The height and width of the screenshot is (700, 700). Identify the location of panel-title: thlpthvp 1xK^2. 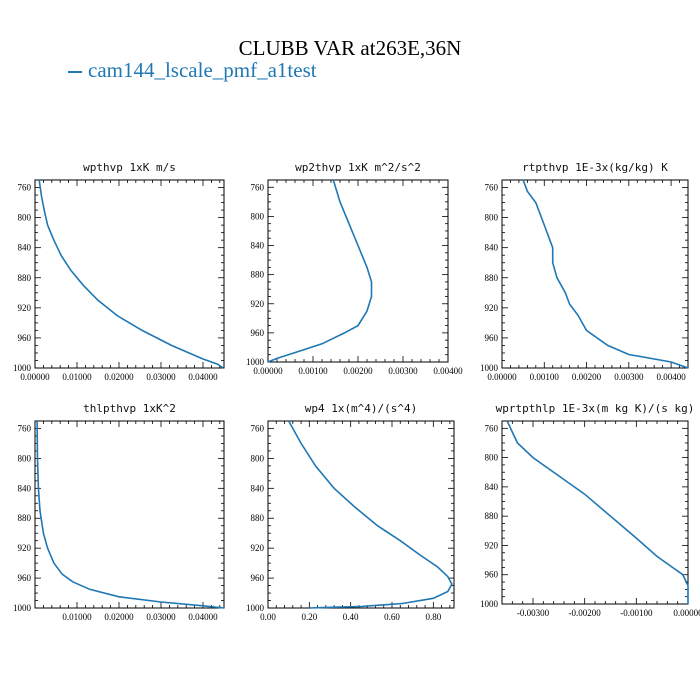
(129, 408).